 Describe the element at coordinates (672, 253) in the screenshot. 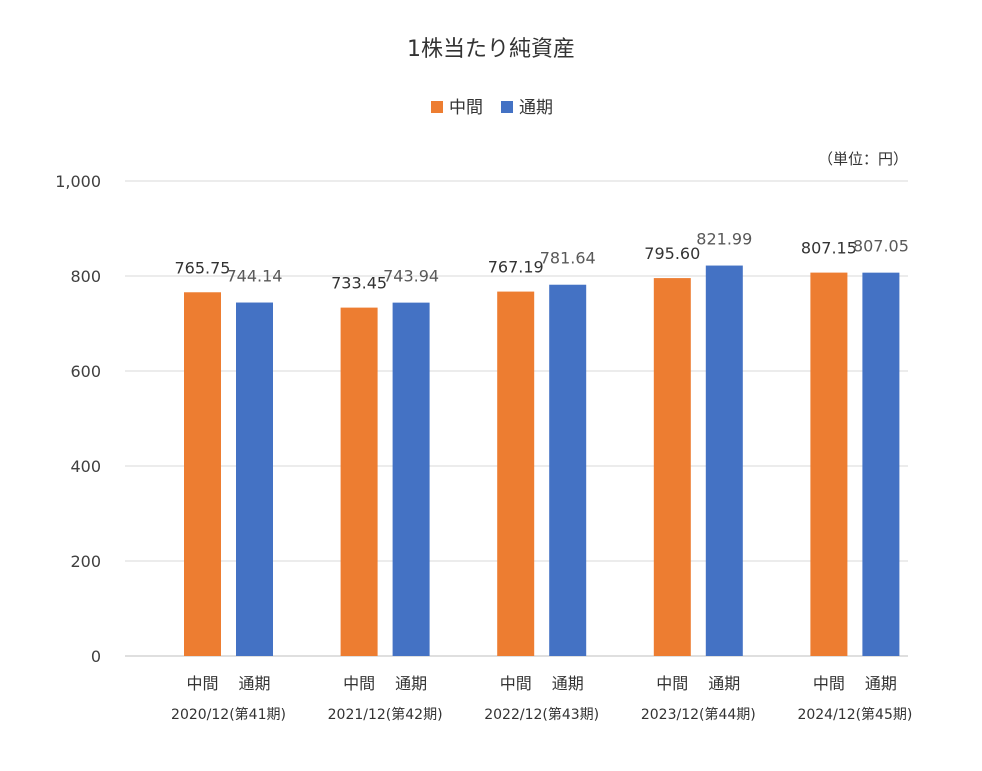

I see `data-label: 795.60` at that location.